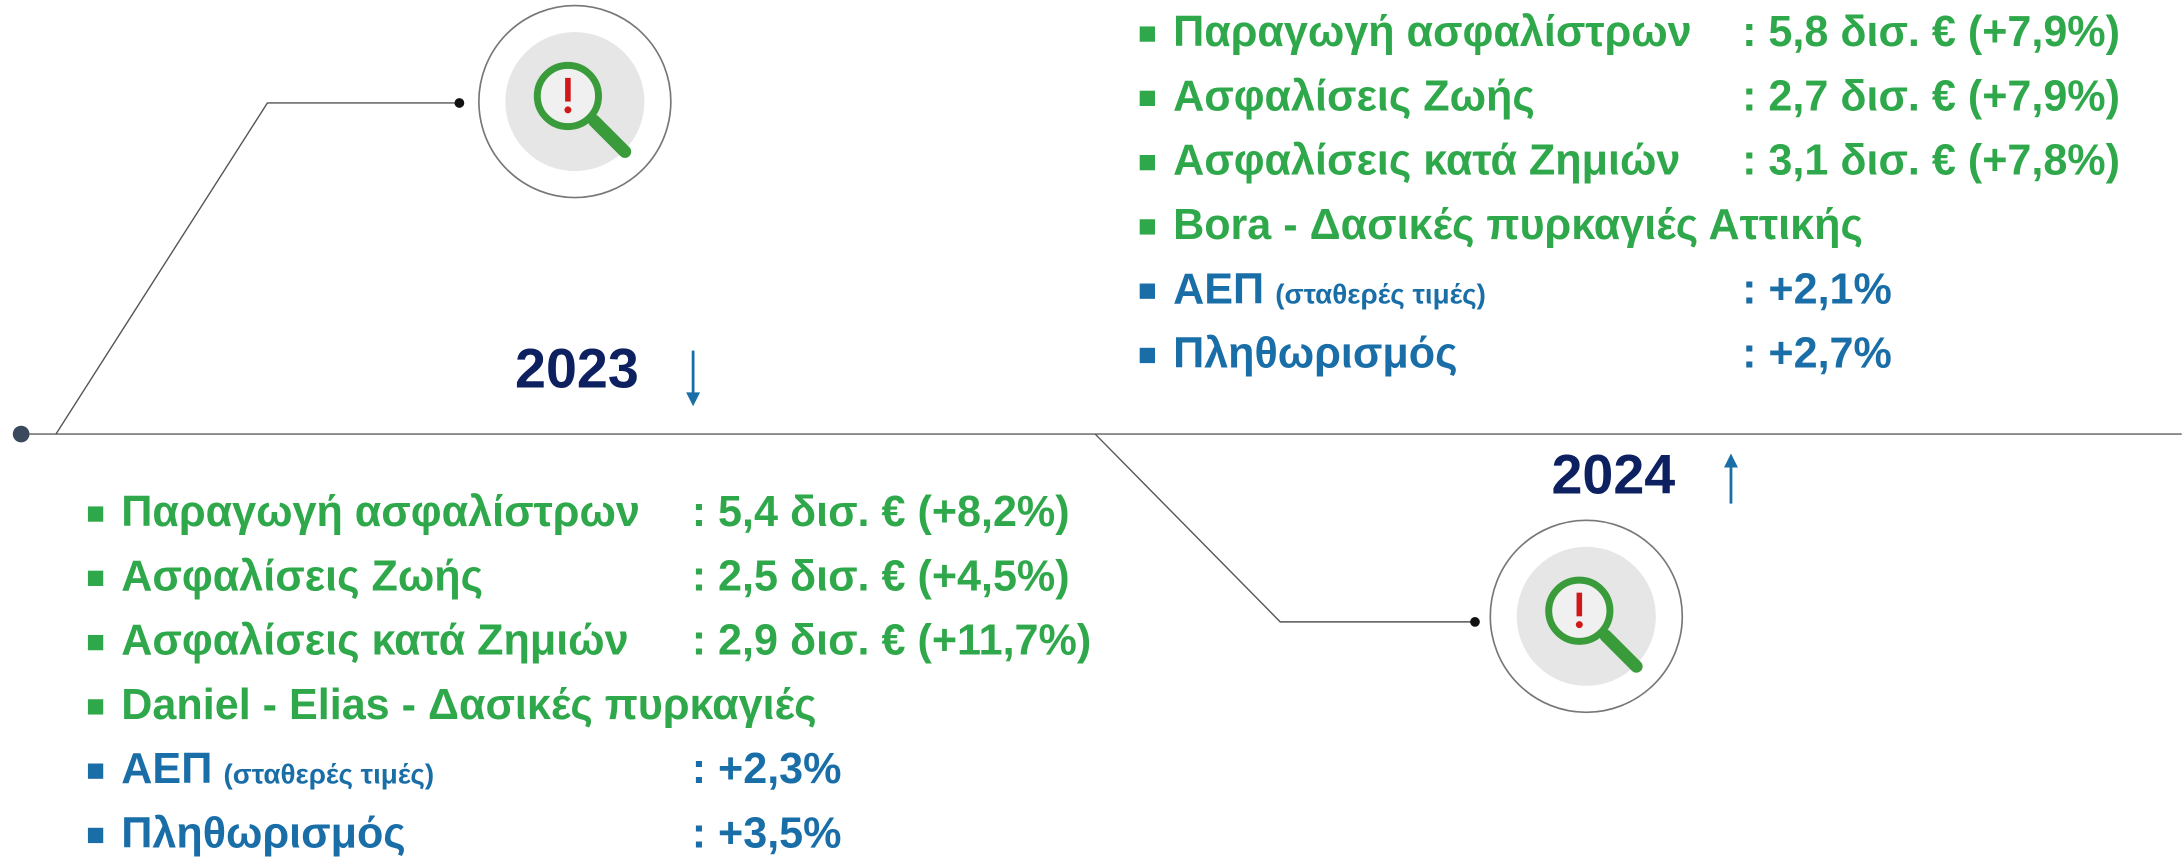 The image size is (2182, 857). Describe the element at coordinates (881, 576) in the screenshot. I see `item-value: : 2,5 δισ. € (+4,5%)` at that location.